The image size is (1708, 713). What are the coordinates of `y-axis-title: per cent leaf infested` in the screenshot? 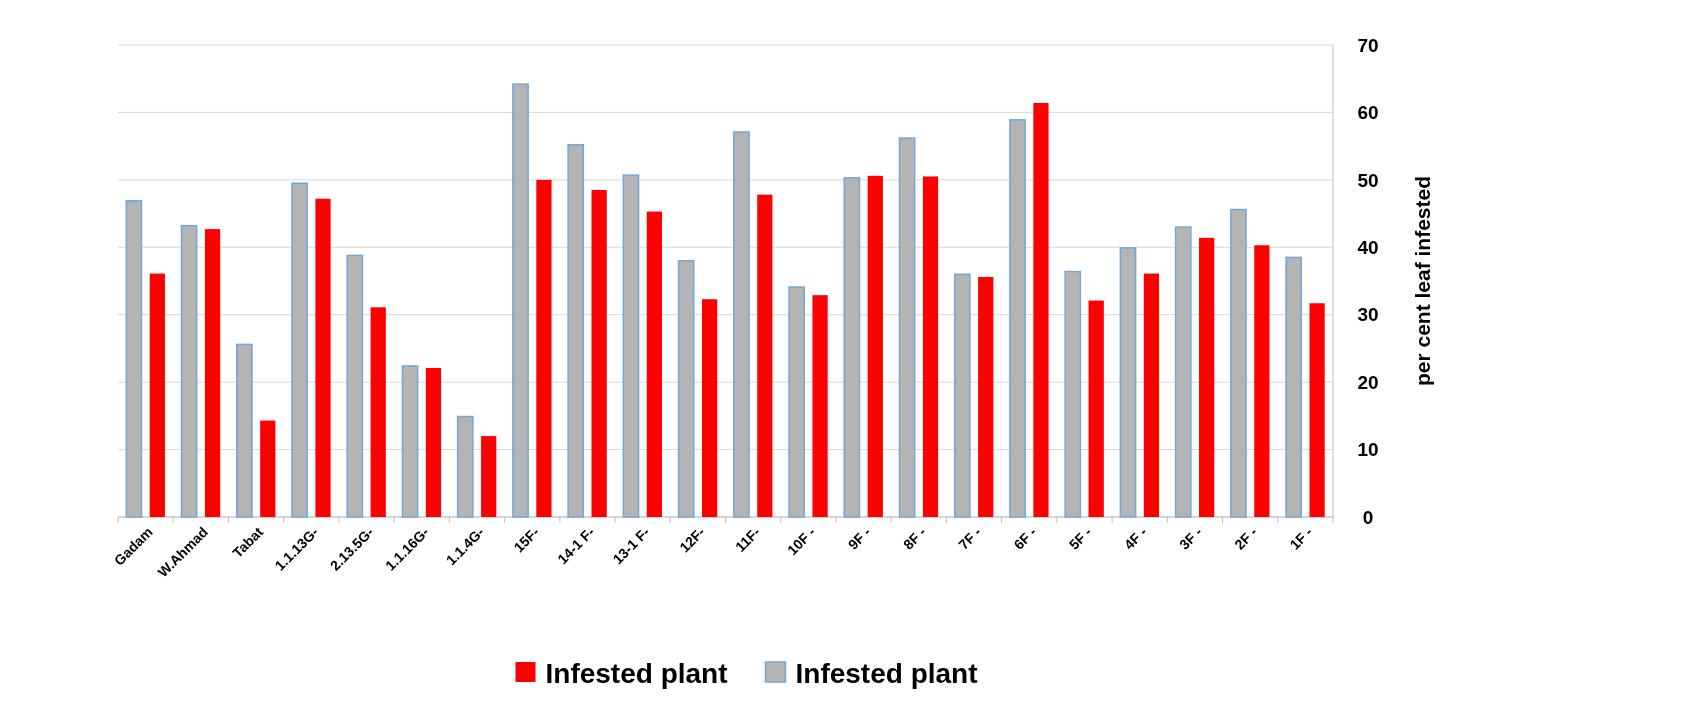 It's located at (1423, 281).